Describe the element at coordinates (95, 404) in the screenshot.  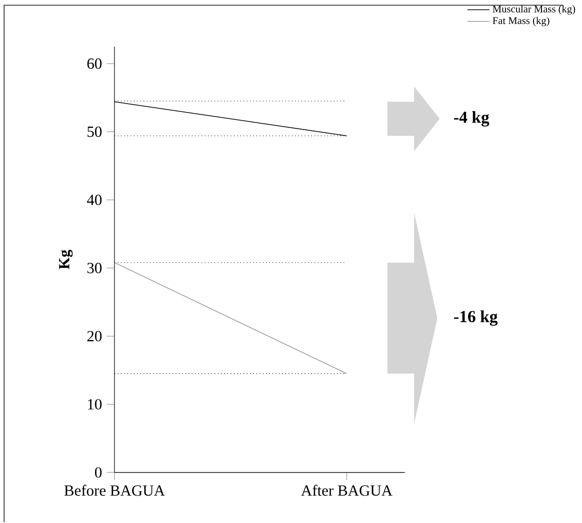
I see `y-tick-label: 10` at that location.